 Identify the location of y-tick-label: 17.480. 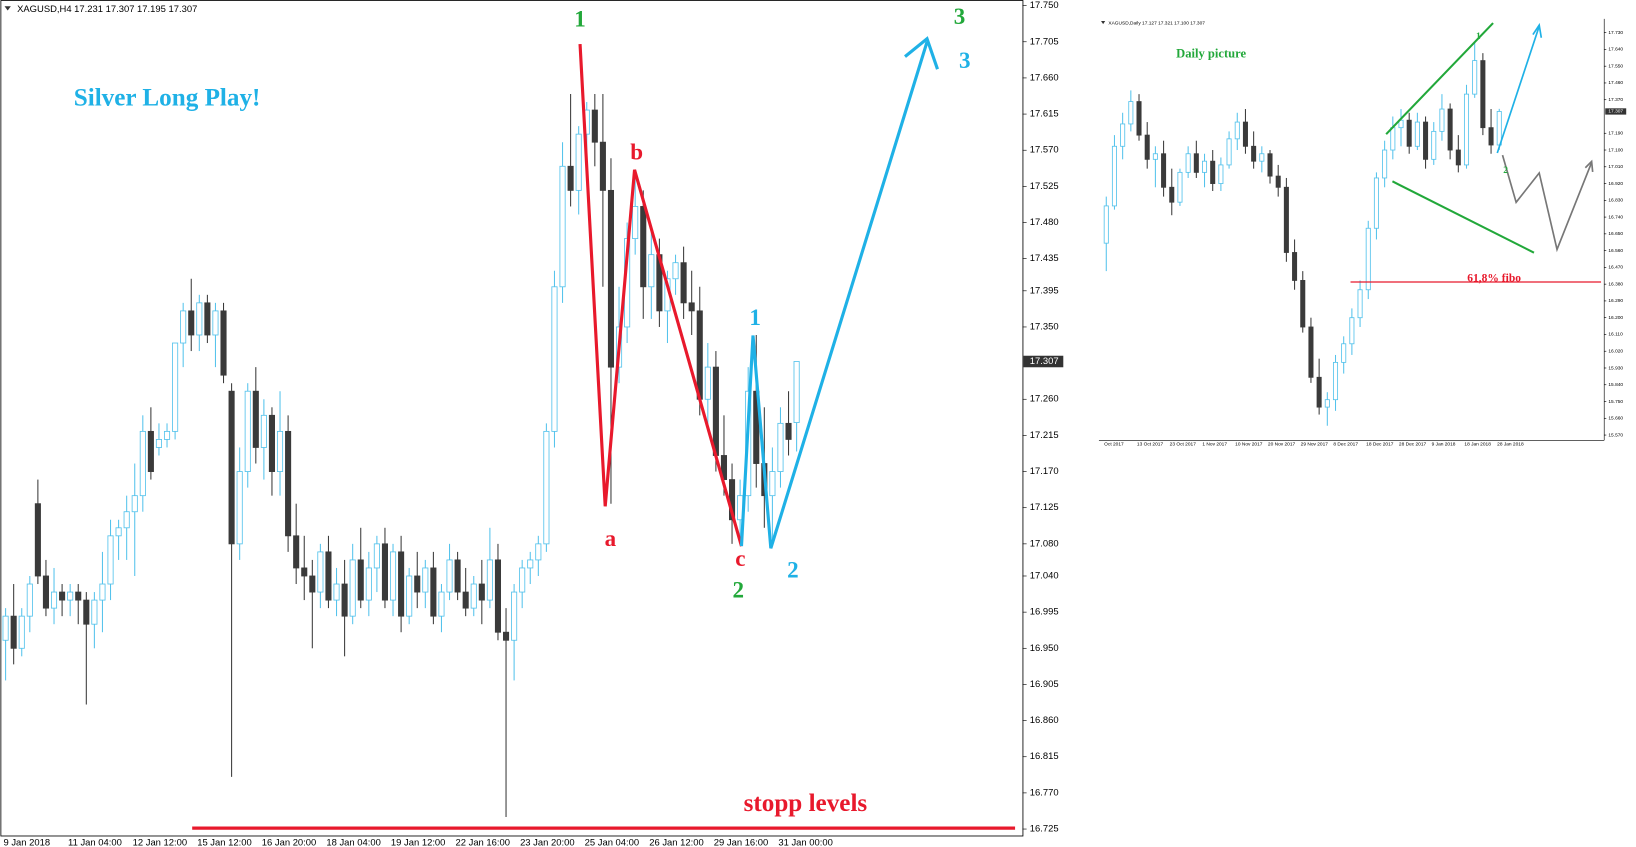
(1044, 221).